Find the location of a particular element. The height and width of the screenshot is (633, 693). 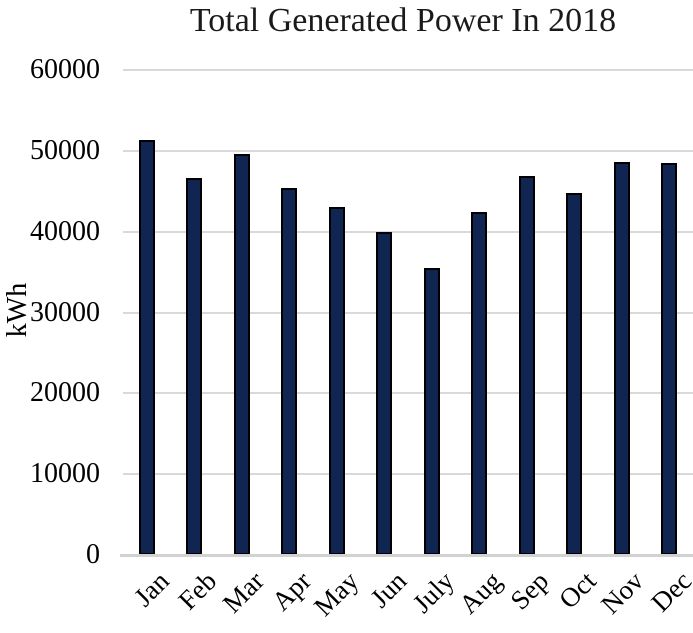

bar-jan is located at coordinates (146, 347).